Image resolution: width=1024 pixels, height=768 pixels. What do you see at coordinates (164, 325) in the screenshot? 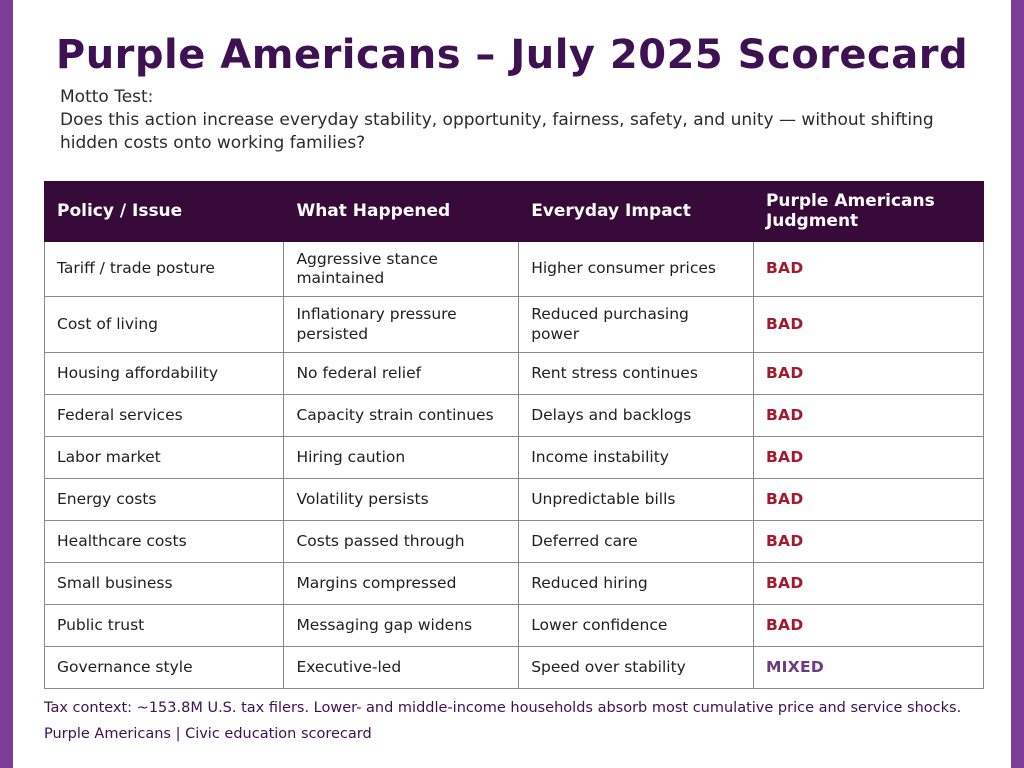
I see `cell-policy-issue: Cost of living` at bounding box center [164, 325].